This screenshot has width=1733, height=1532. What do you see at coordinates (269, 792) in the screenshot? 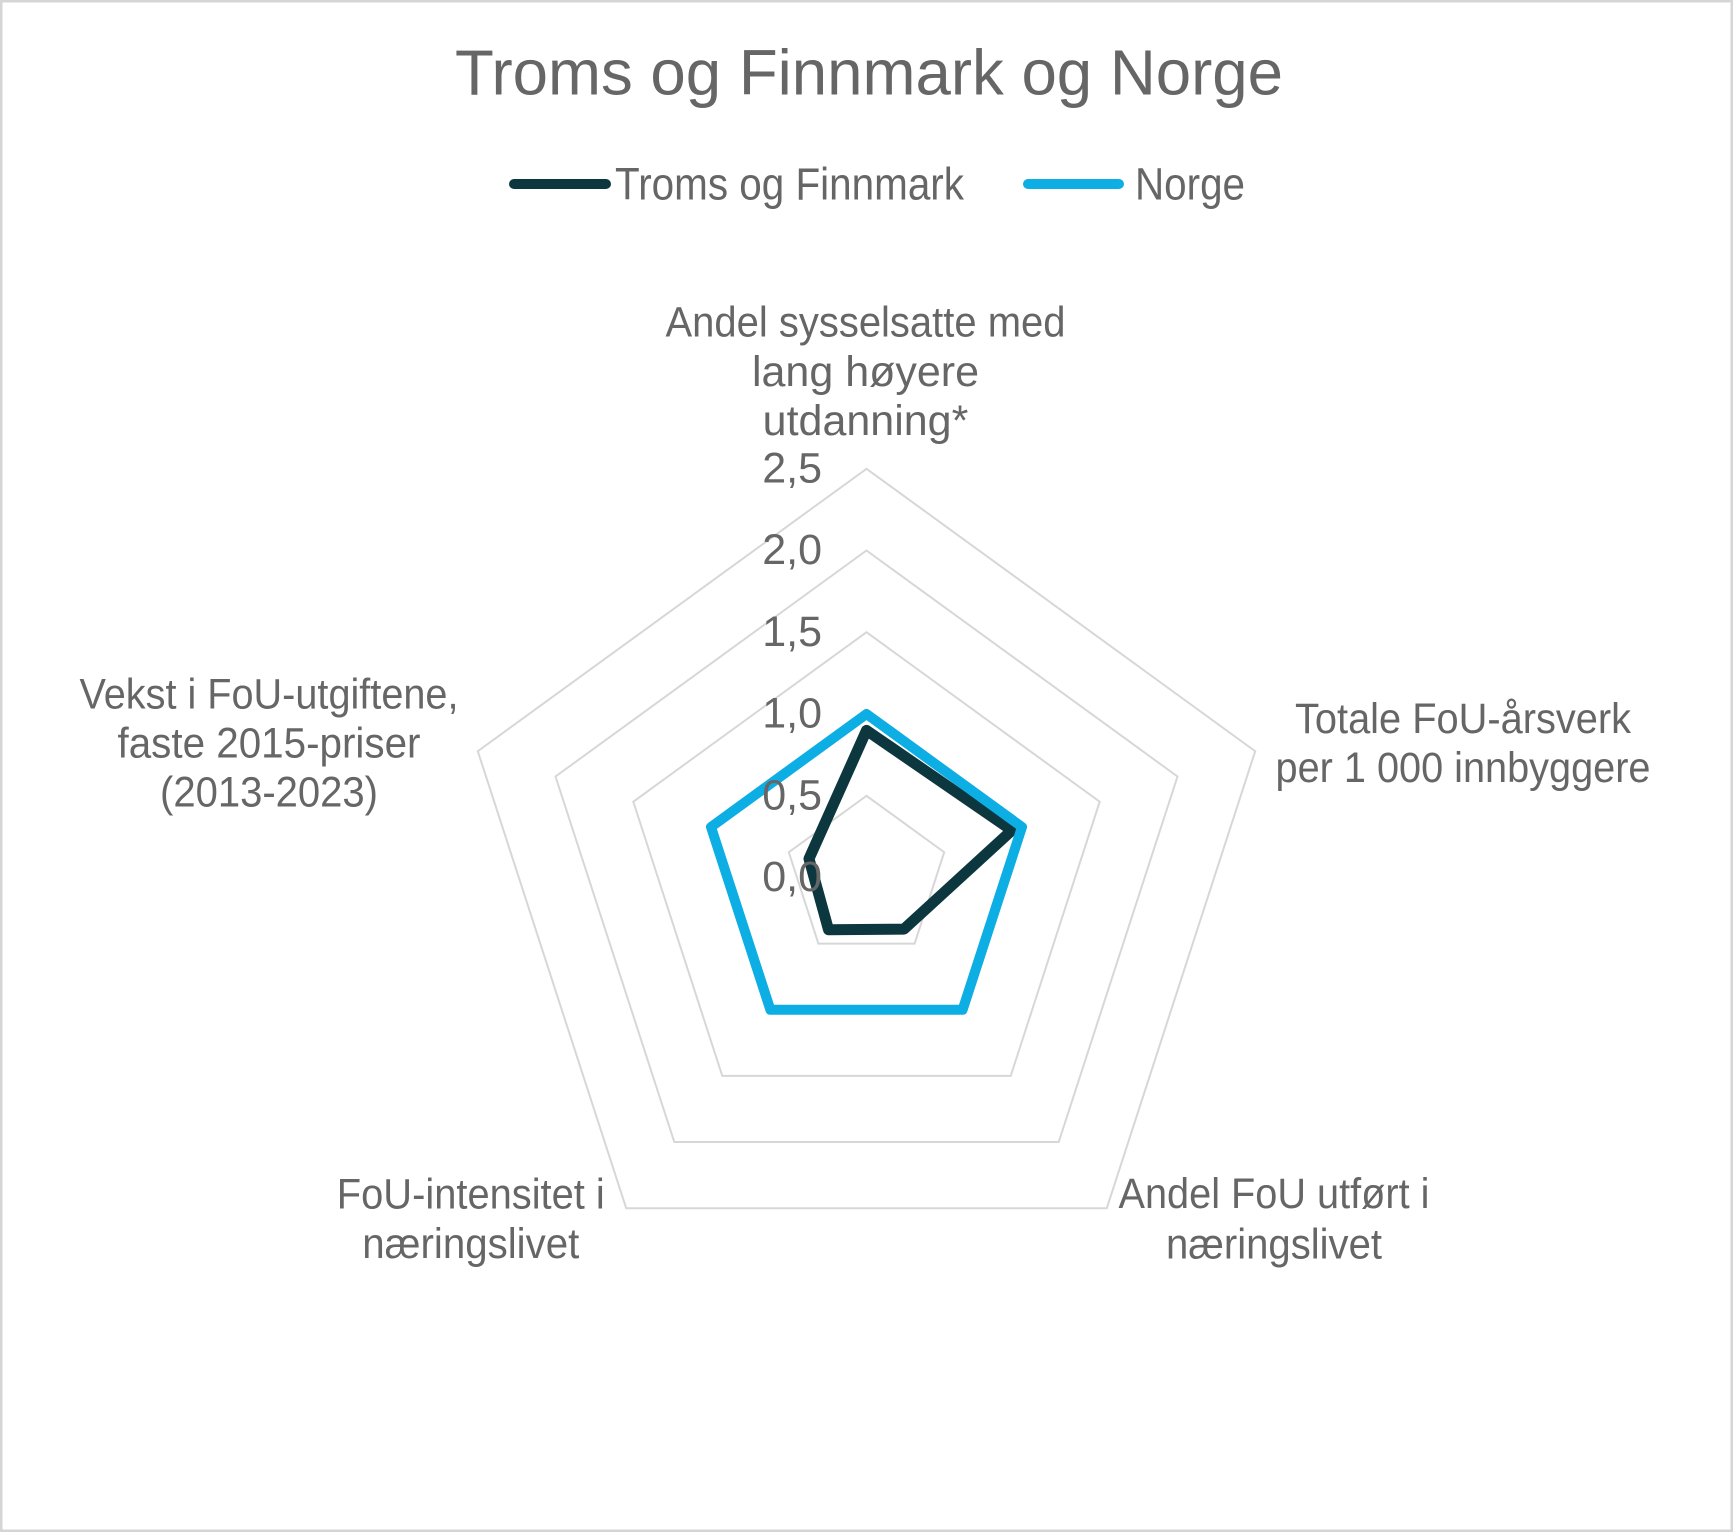
I see `svg-text: (2013-2023)` at bounding box center [269, 792].